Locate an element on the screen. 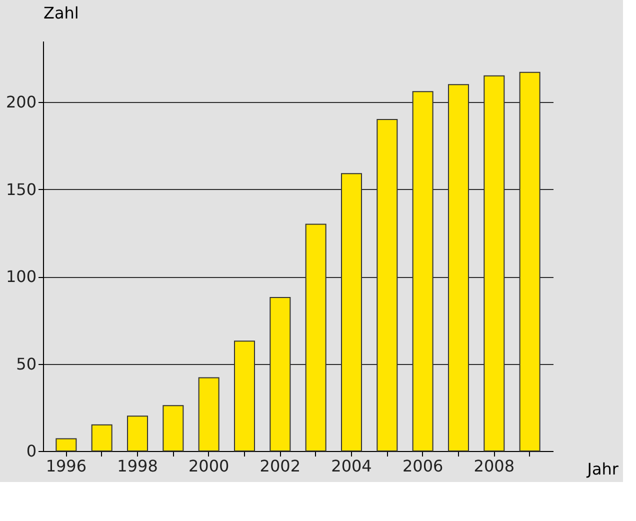 This screenshot has width=636, height=521. x-tick-label: 2002 is located at coordinates (280, 466).